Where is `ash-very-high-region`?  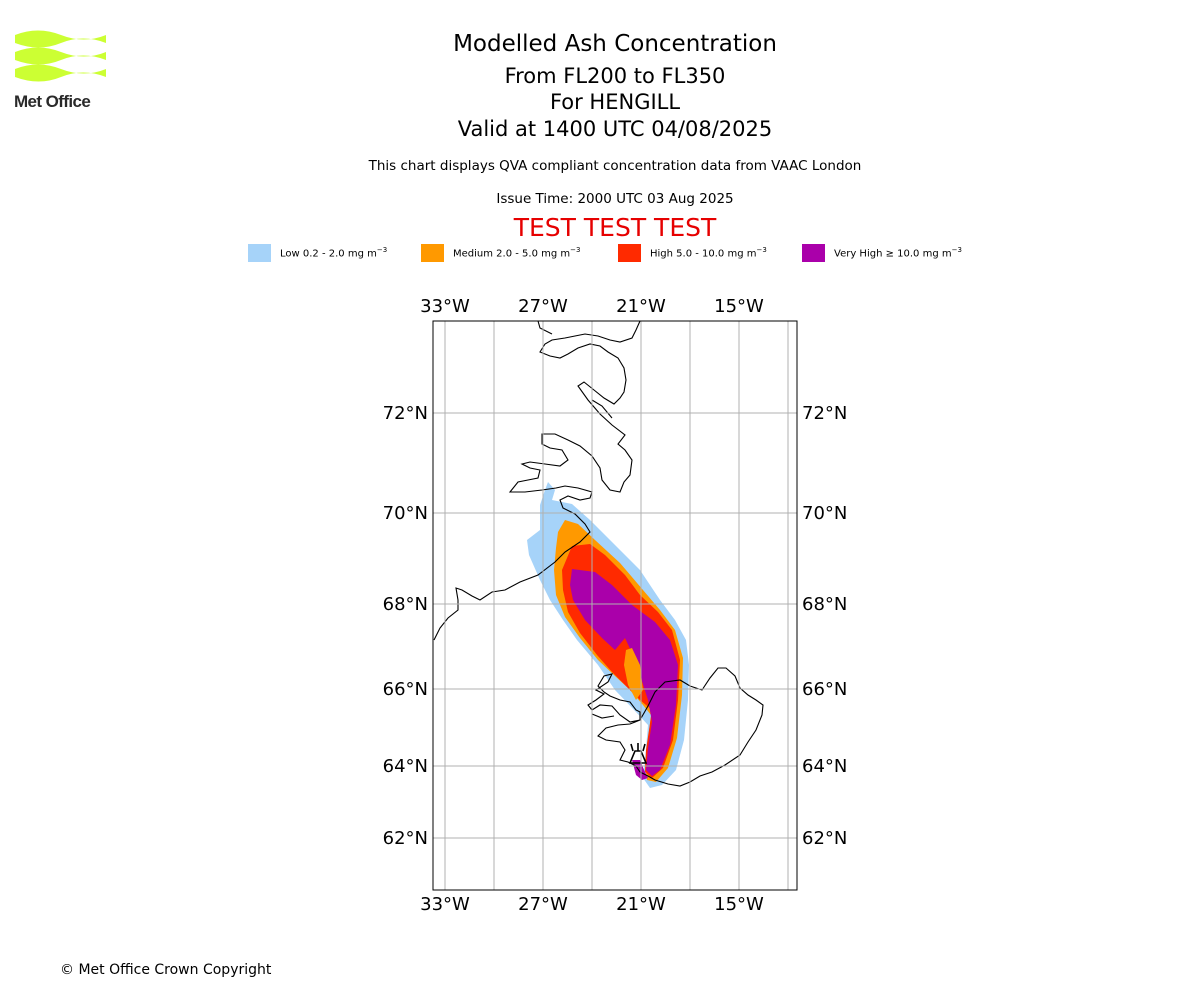 ash-very-high-region is located at coordinates (624, 672).